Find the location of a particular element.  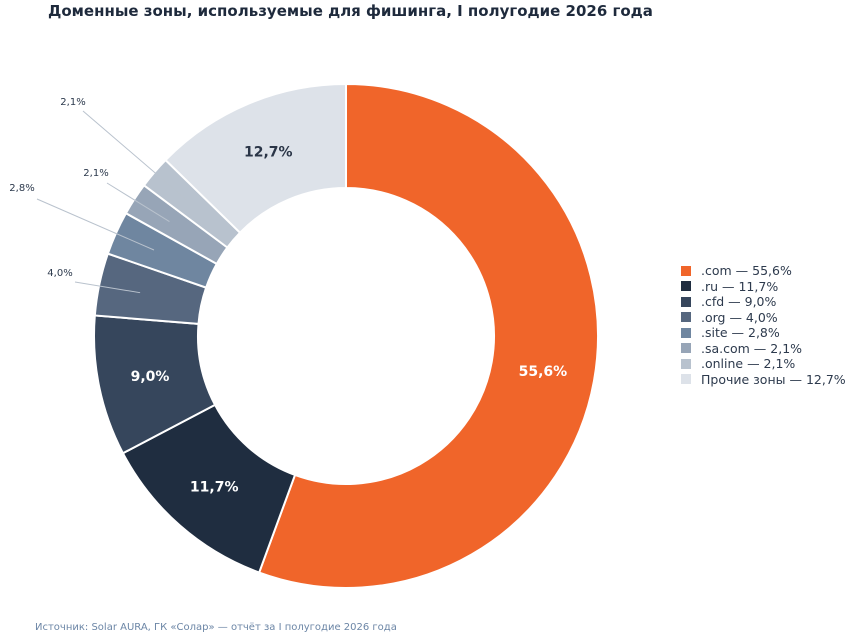

data-label: 9,0% is located at coordinates (150, 377).